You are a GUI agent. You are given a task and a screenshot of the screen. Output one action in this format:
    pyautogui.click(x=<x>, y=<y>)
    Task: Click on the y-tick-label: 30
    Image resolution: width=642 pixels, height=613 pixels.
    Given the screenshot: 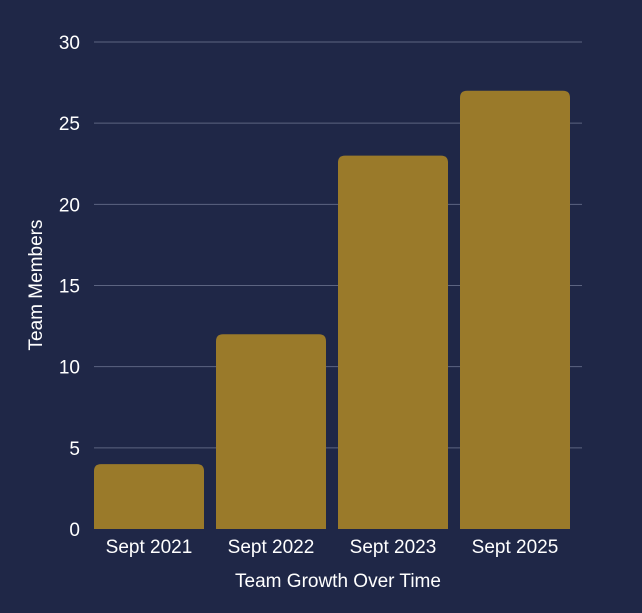 What is the action you would take?
    pyautogui.click(x=69, y=43)
    